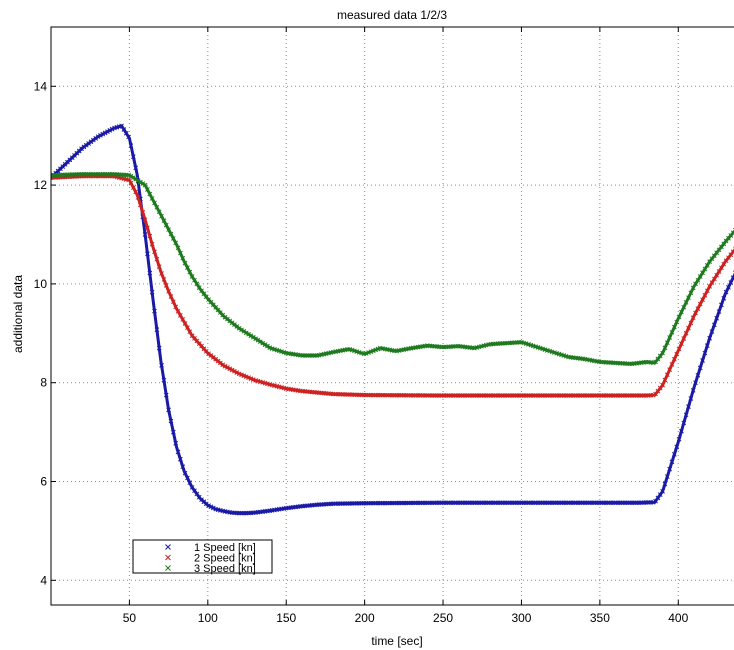 The height and width of the screenshot is (650, 734). I want to click on y-tick-label: 10, so click(41, 284).